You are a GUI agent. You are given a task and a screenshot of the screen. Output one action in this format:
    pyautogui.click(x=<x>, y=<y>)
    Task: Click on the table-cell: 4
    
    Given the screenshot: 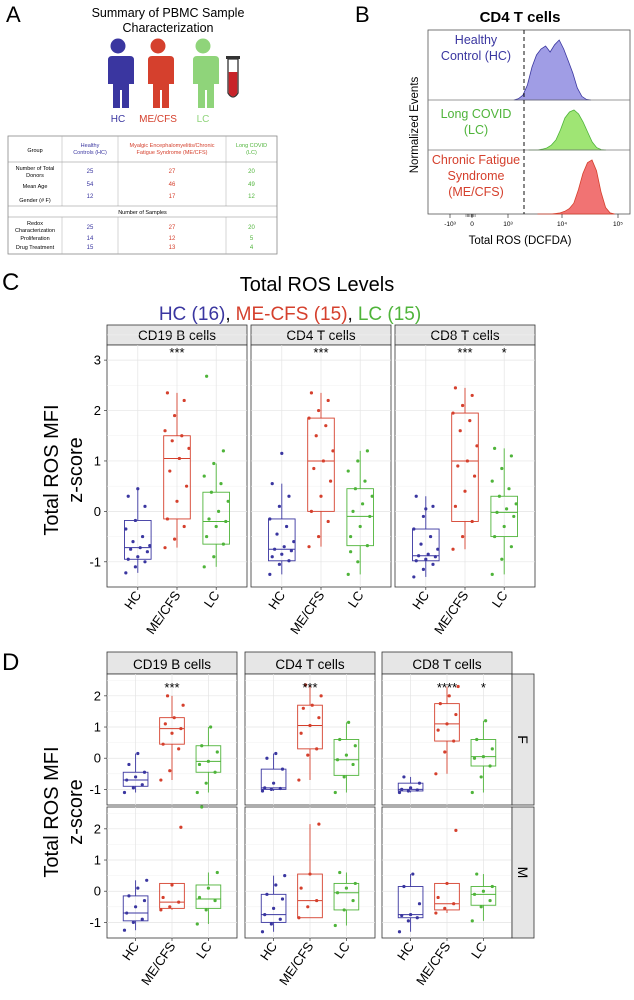 What is the action you would take?
    pyautogui.click(x=252, y=248)
    